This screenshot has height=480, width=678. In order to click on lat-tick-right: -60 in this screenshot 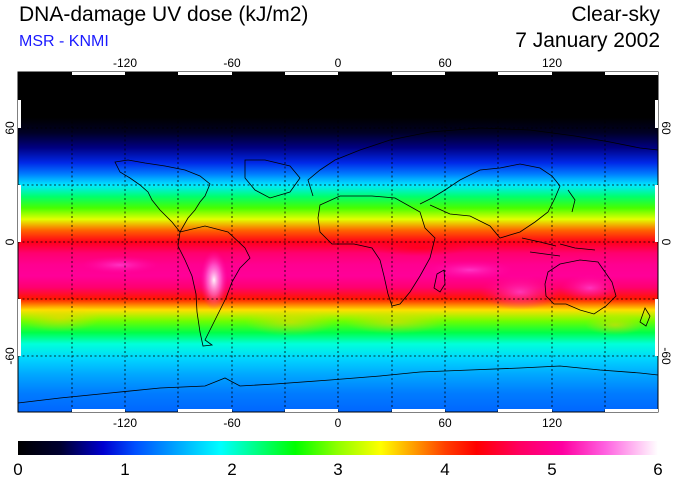, I will do `click(666, 356)`.